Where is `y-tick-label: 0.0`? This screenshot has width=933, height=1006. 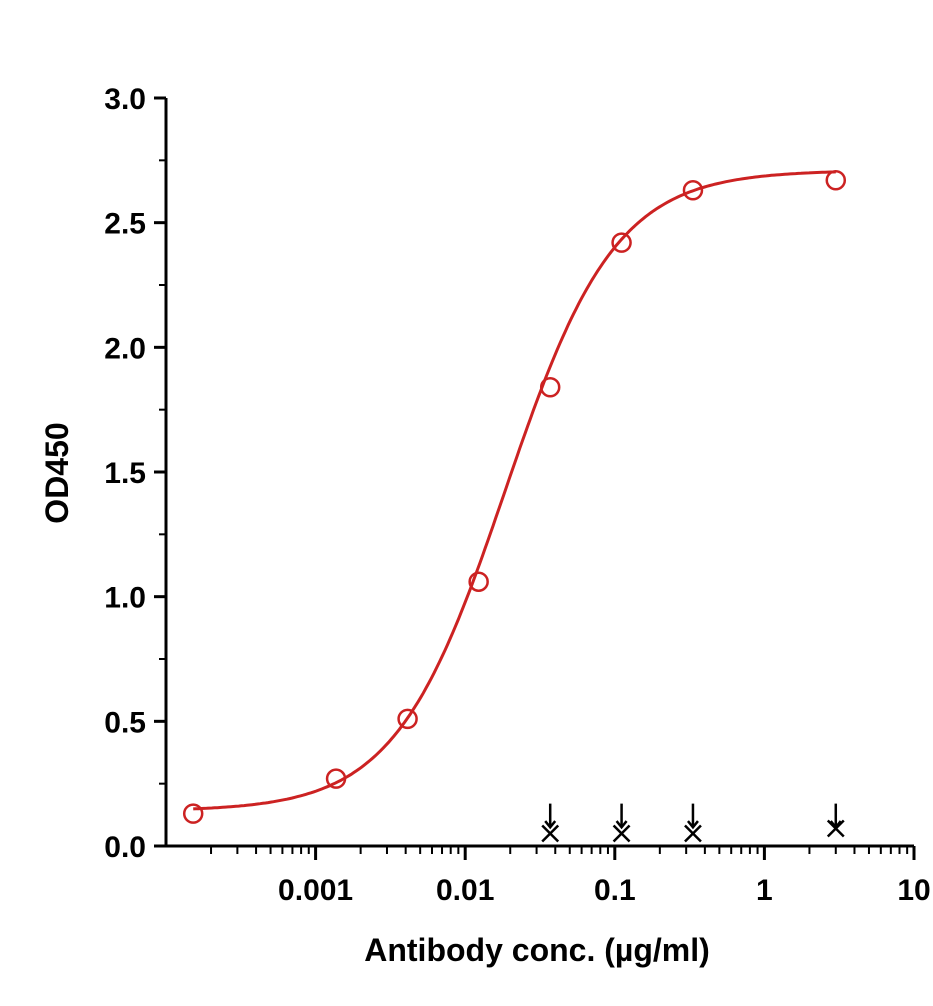
y-tick-label: 0.0 is located at coordinates (125, 847).